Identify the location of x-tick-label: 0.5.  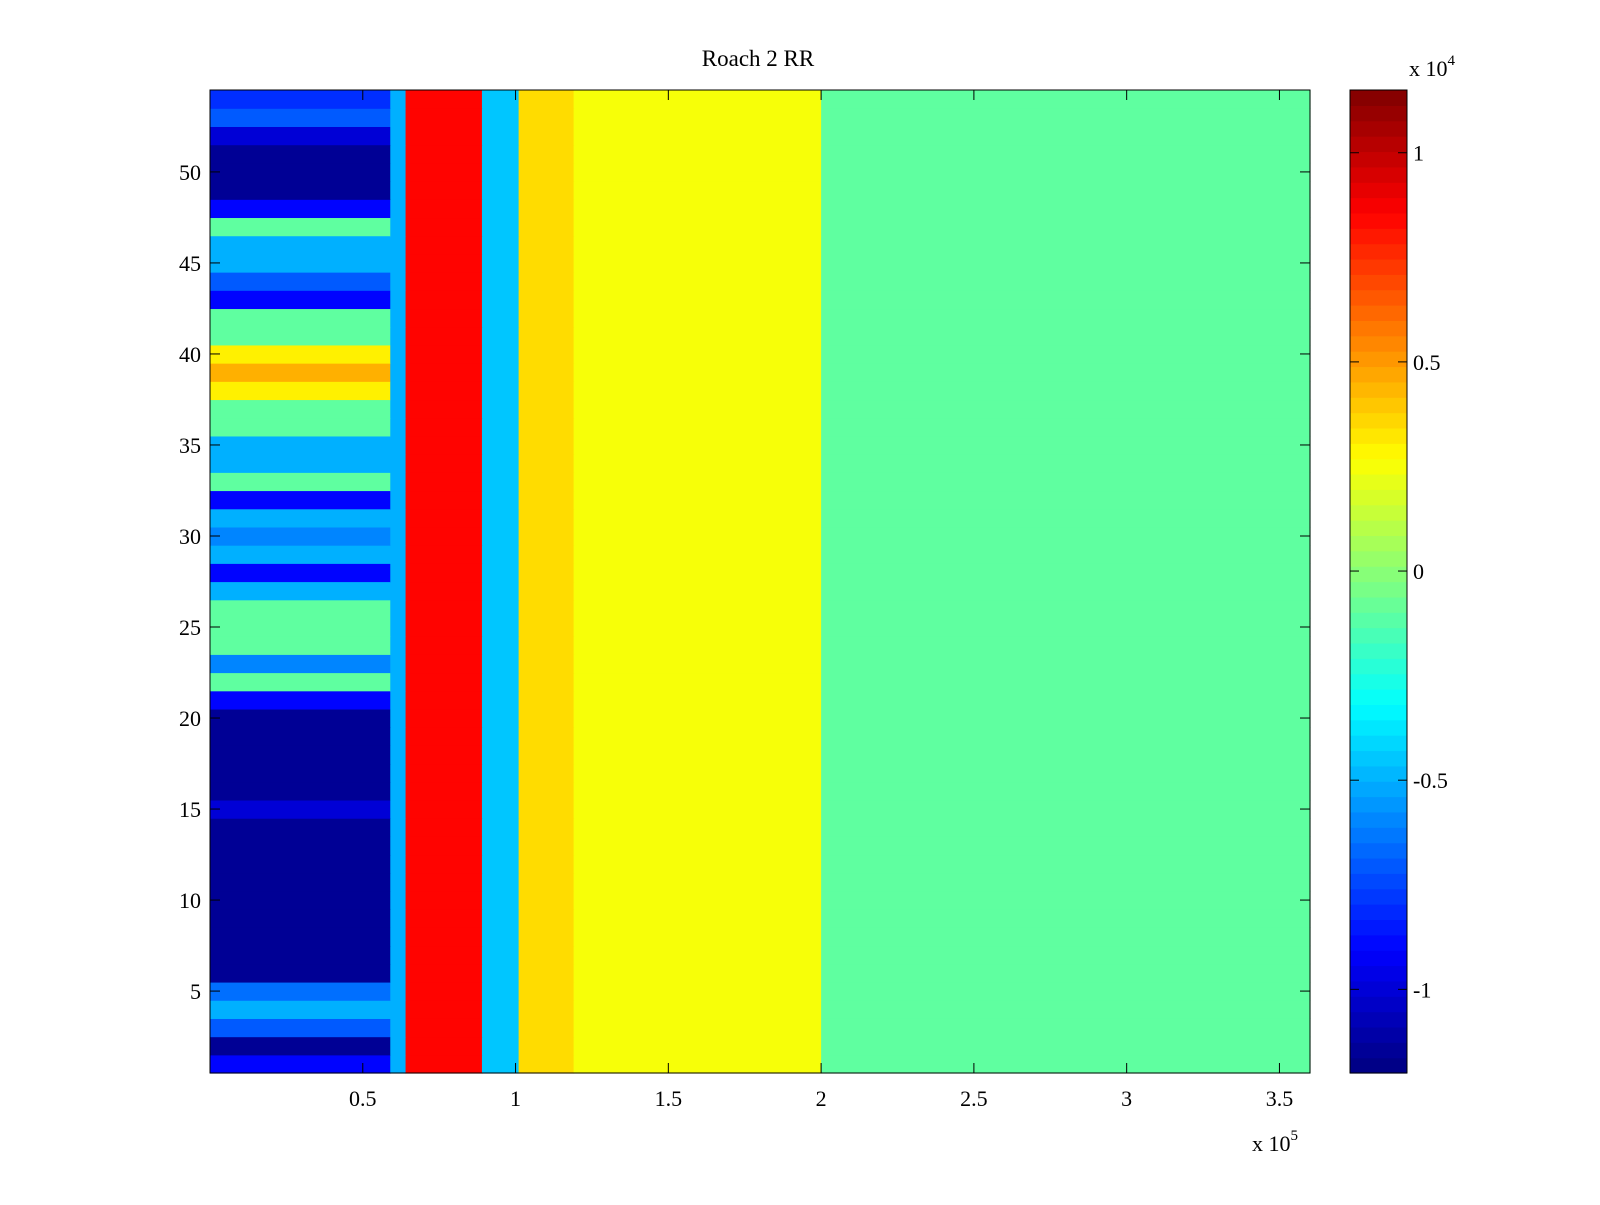
(363, 1098).